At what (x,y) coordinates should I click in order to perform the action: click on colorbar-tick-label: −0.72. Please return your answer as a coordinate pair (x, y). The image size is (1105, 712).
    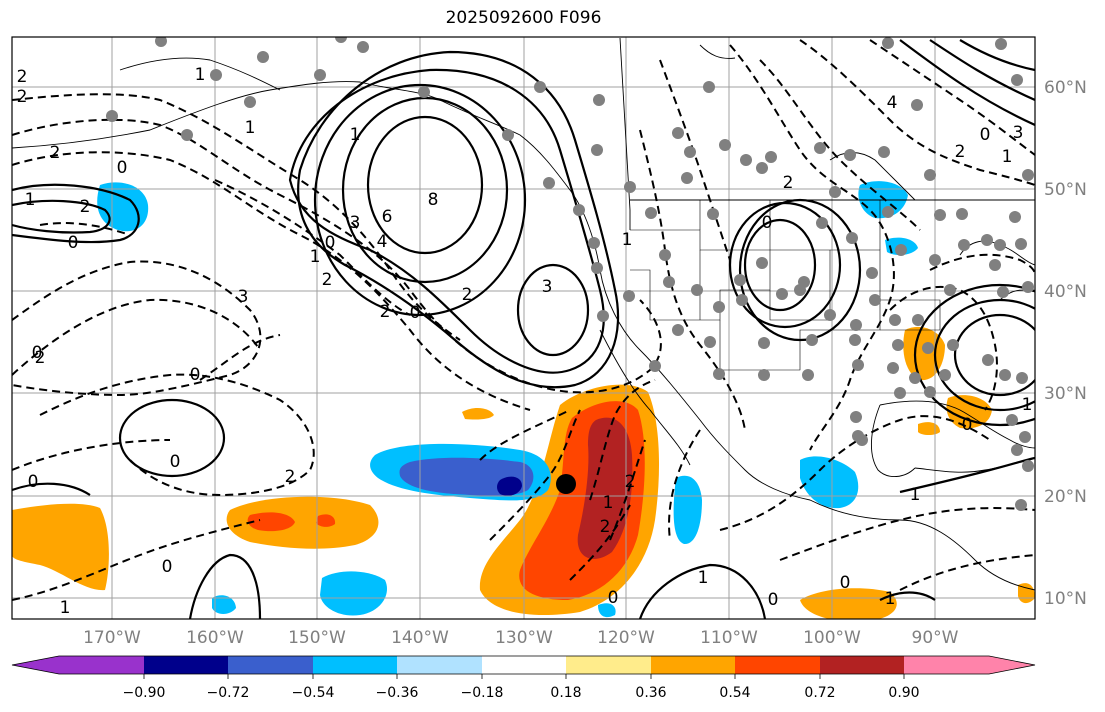
    Looking at the image, I should click on (228, 693).